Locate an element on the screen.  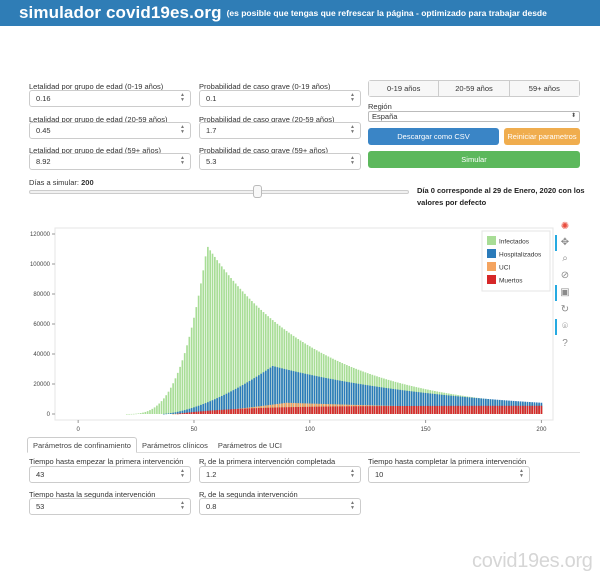
simulate-button: Simular is located at coordinates (474, 159).